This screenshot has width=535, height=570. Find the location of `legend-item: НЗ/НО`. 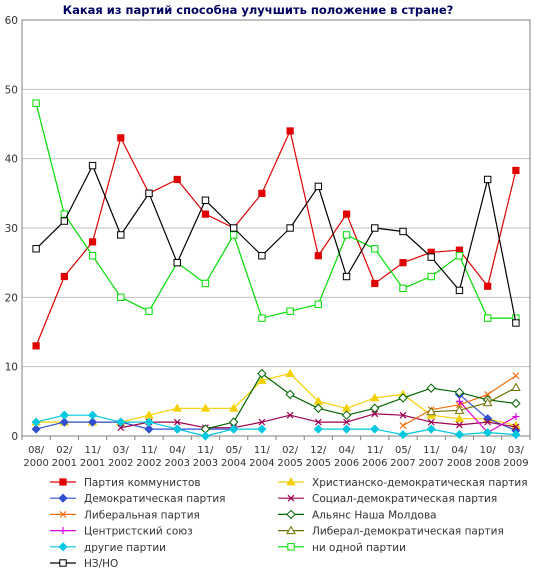

legend-item: НЗ/НО is located at coordinates (84, 564).